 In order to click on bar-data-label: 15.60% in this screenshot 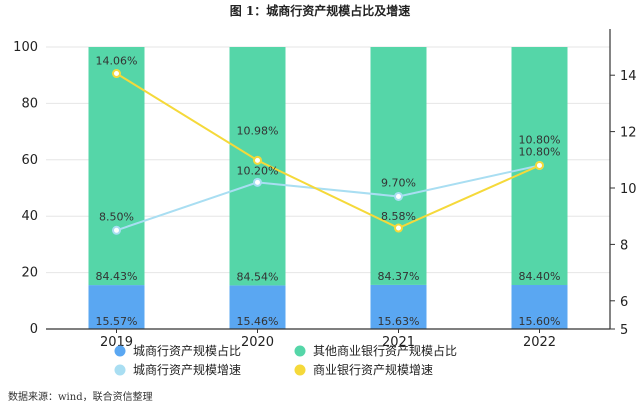, I will do `click(540, 321)`.